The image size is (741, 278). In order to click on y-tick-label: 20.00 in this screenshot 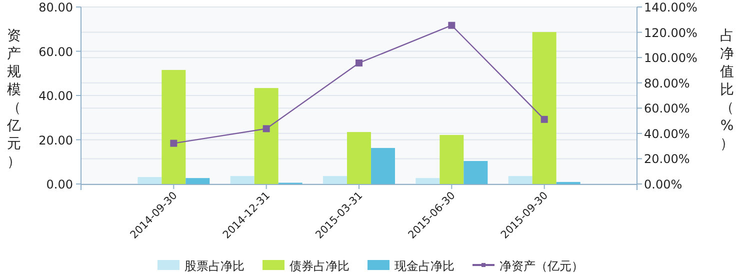, I will do `click(55, 140)`.